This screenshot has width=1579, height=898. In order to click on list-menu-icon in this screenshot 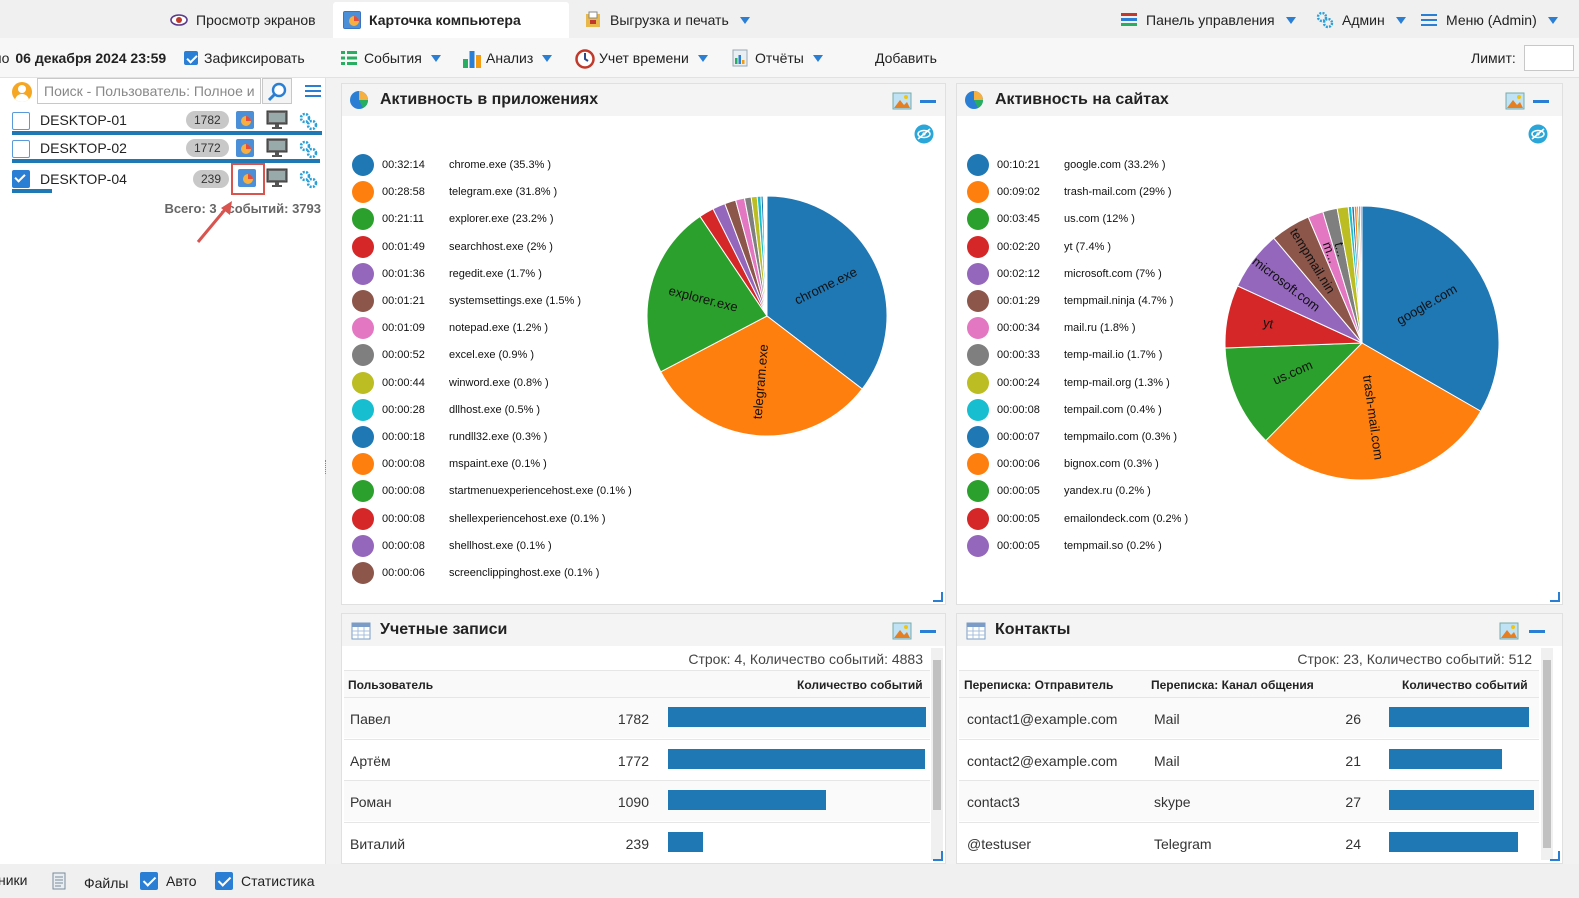, I will do `click(313, 92)`.